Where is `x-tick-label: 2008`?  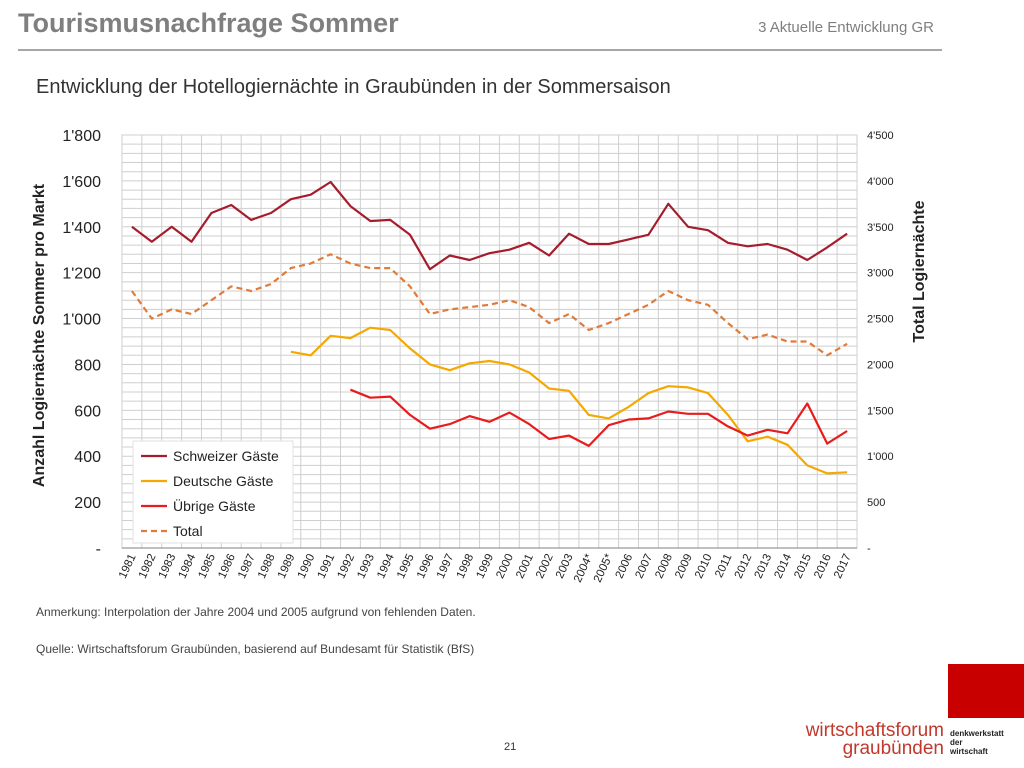
x-tick-label: 2008 is located at coordinates (664, 566).